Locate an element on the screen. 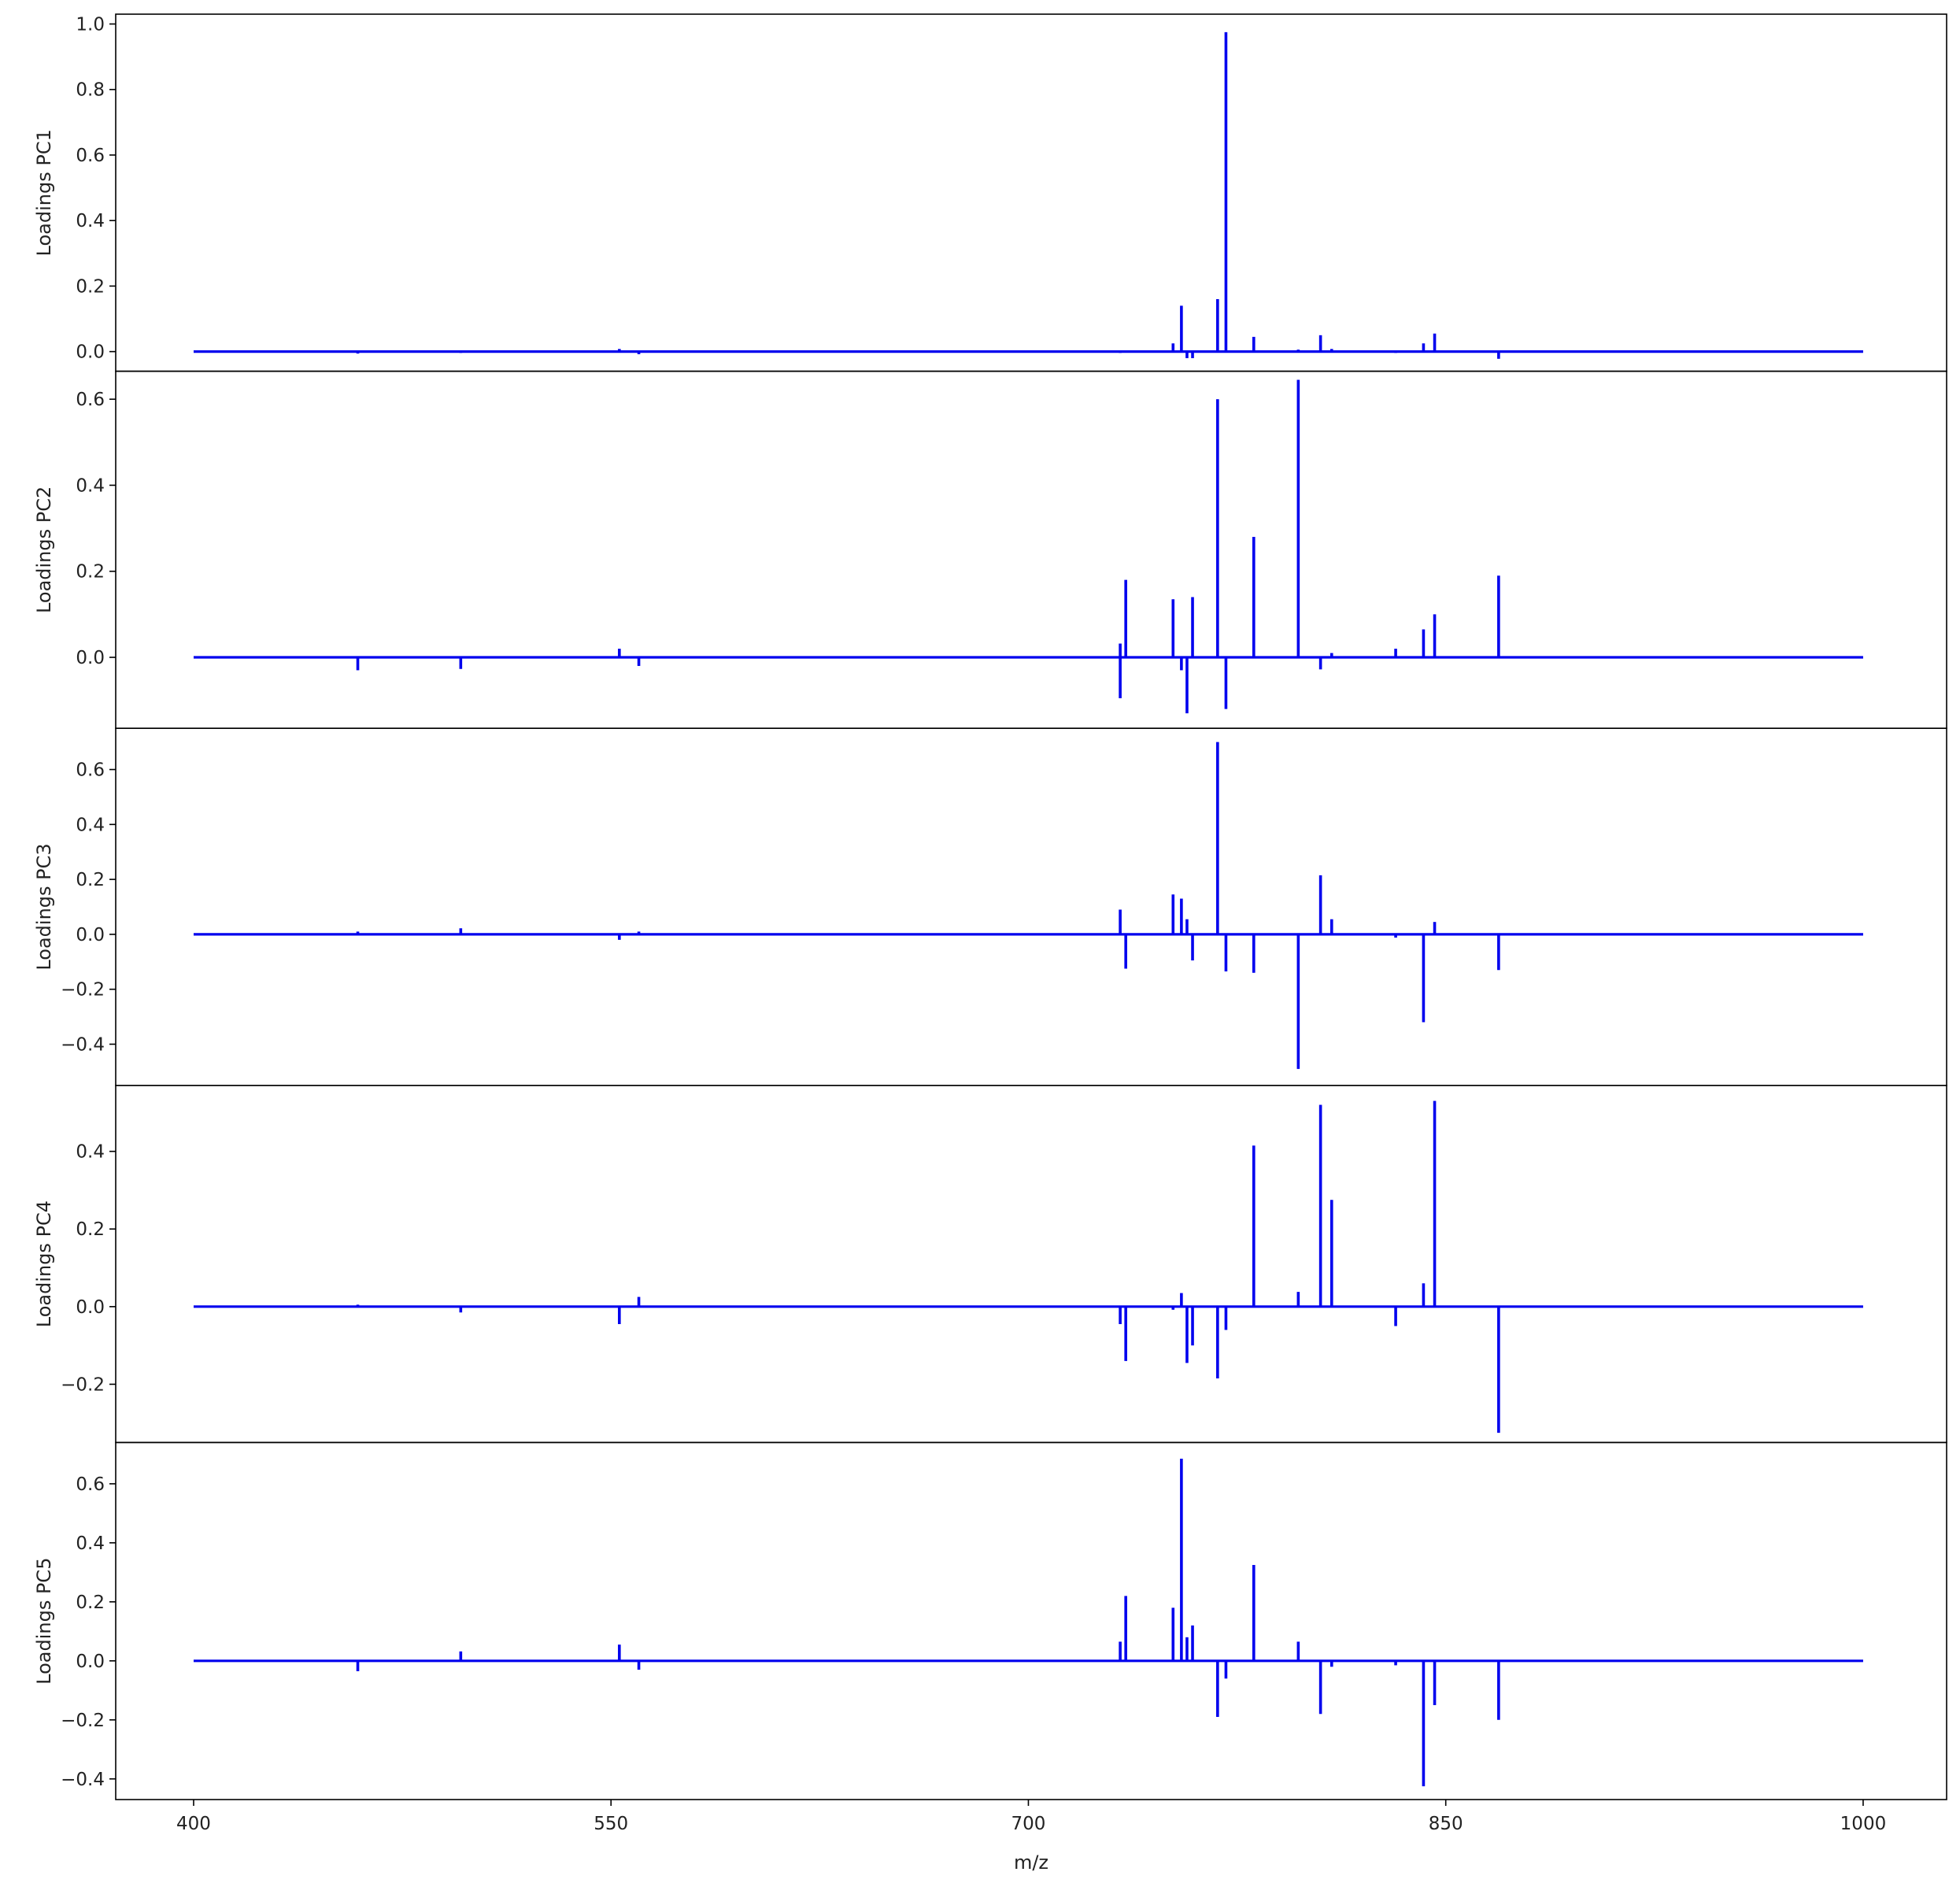 Image resolution: width=1960 pixels, height=1883 pixels. y-axis-label-pc2: Loadings PC2 is located at coordinates (44, 549).